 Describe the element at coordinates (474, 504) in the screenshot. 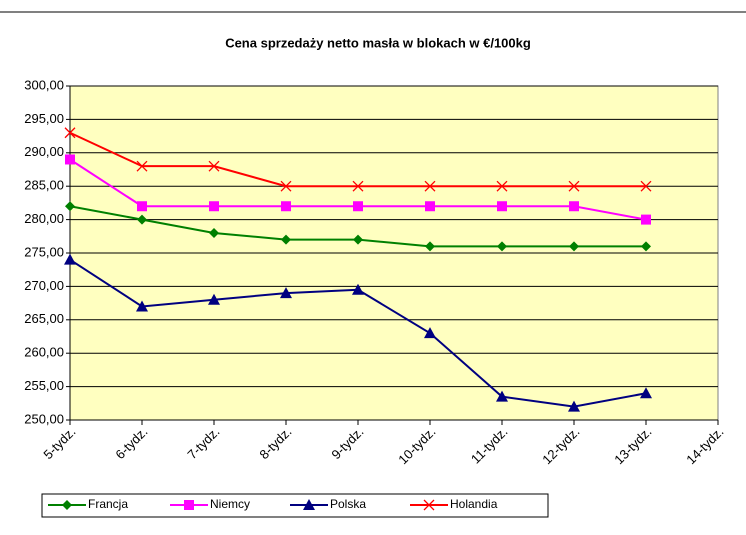

I see `legend-label: Holandia` at that location.